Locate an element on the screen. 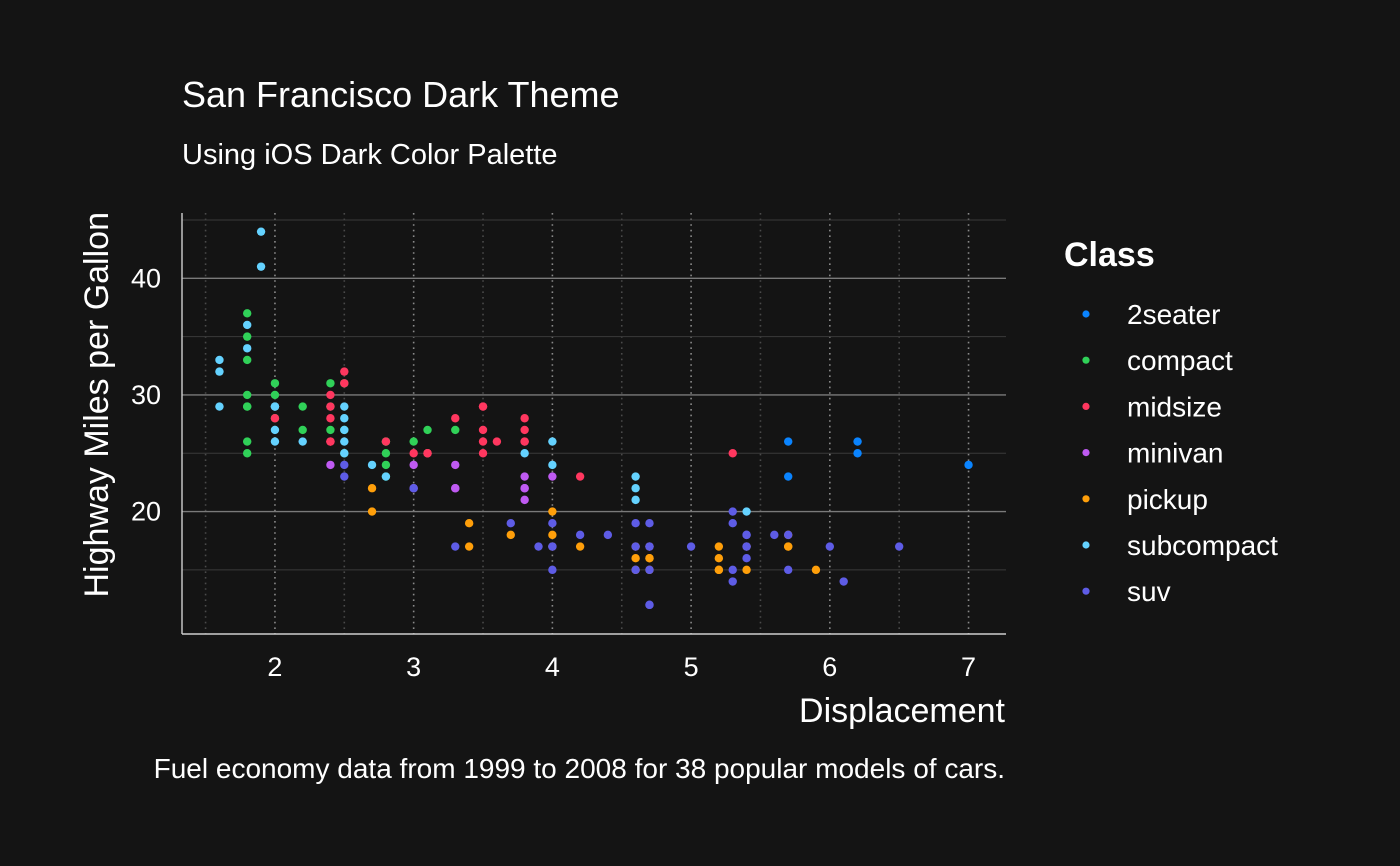 This screenshot has width=1400, height=866. legend-item-midsize: midsize is located at coordinates (1152, 406).